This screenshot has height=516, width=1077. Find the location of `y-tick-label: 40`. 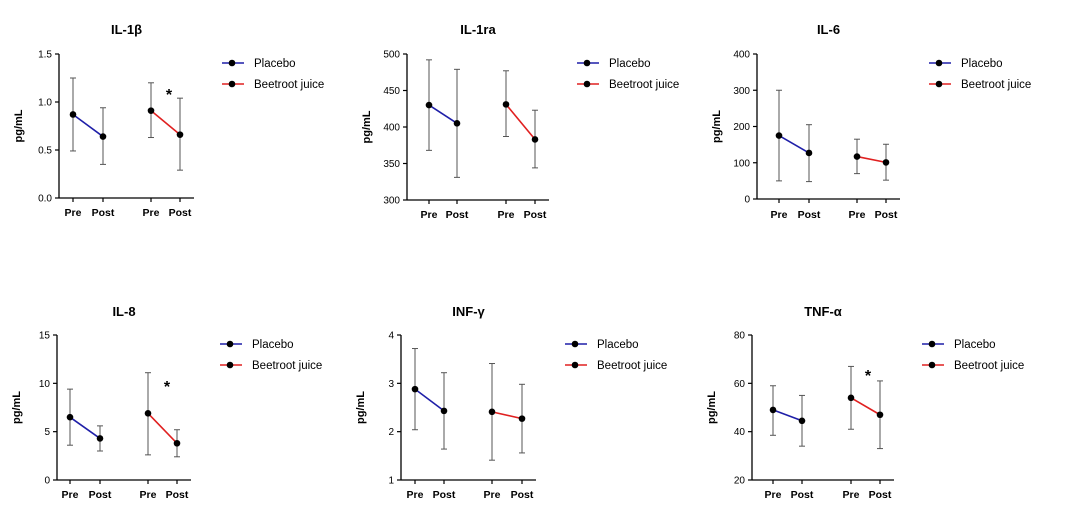

y-tick-label: 40 is located at coordinates (740, 432).